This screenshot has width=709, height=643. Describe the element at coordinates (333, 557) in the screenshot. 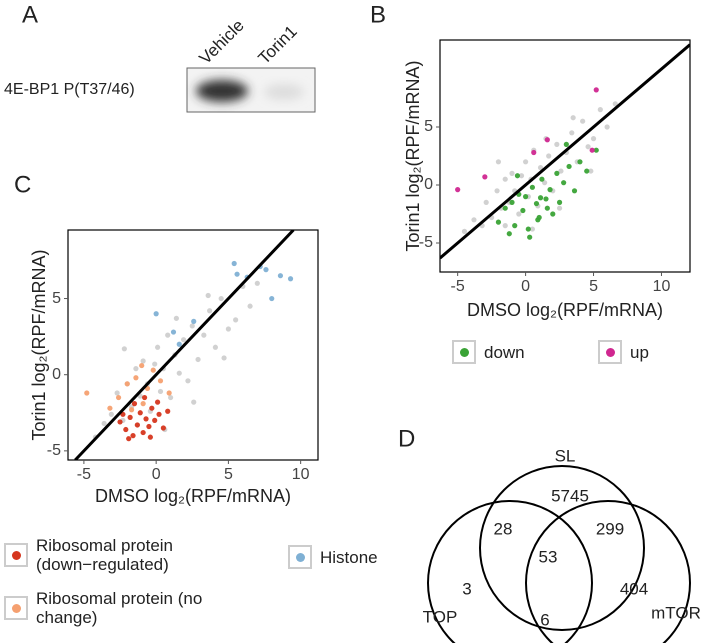

I see `legend-item: Histone` at that location.